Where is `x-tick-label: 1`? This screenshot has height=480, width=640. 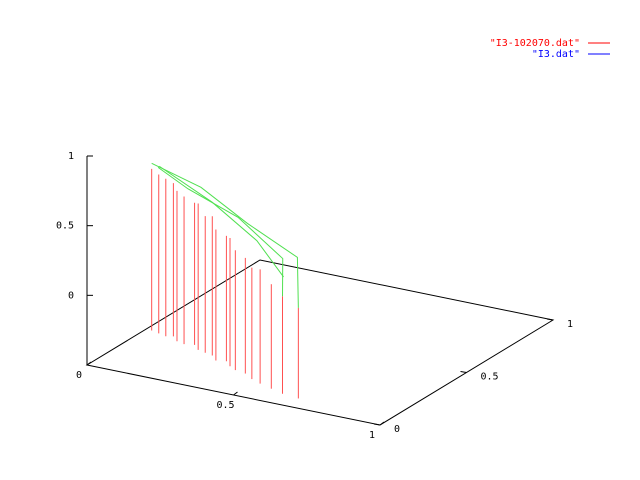 x-tick-label: 1 is located at coordinates (372, 435).